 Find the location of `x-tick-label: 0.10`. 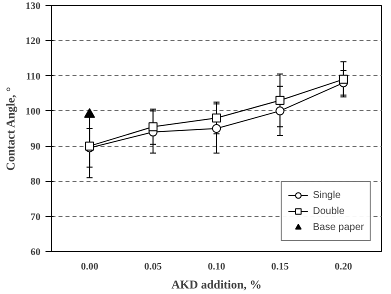

x-tick-label: 0.10 is located at coordinates (217, 267).